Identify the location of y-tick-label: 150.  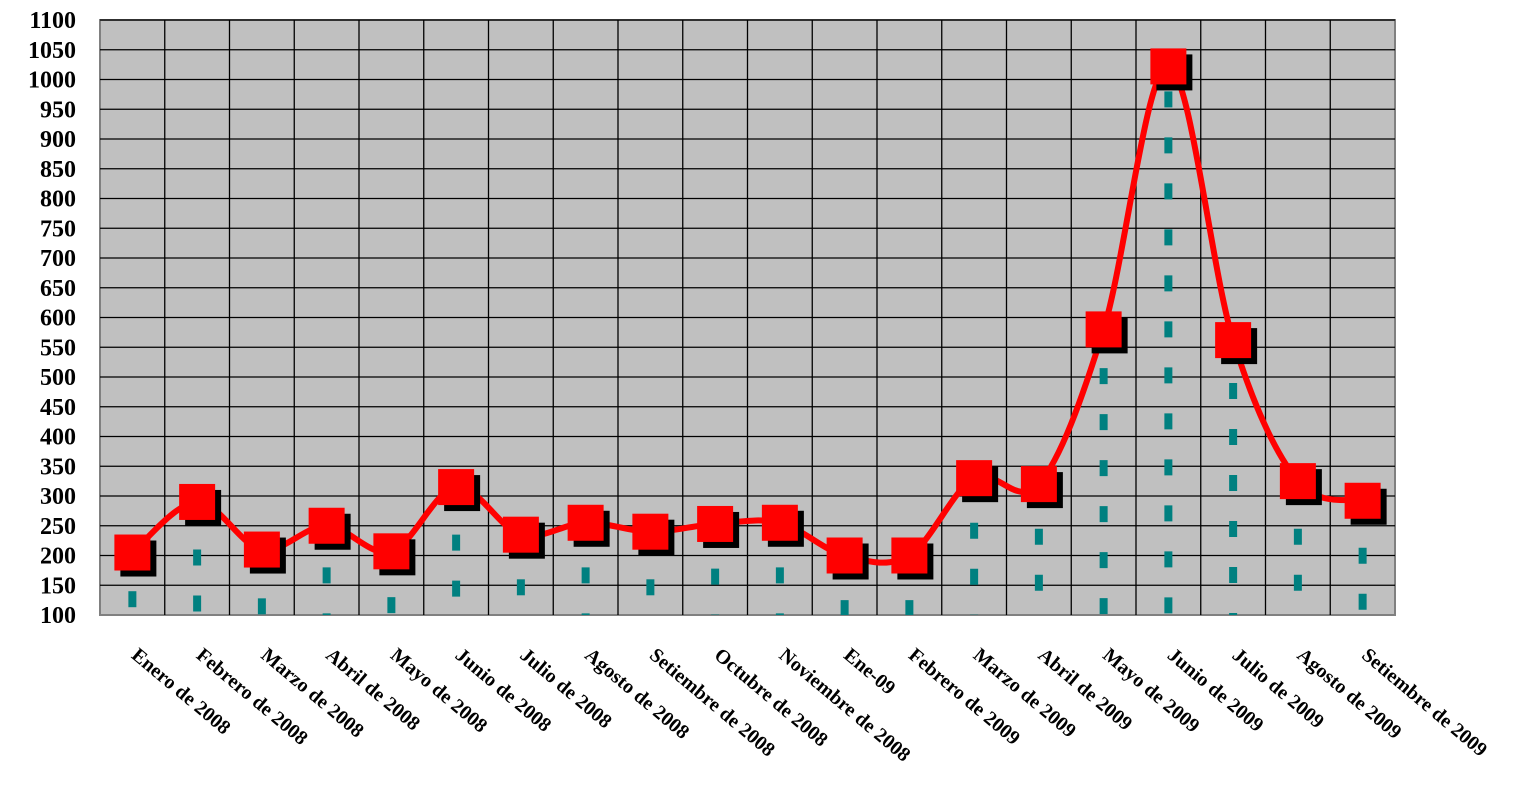
(58, 586).